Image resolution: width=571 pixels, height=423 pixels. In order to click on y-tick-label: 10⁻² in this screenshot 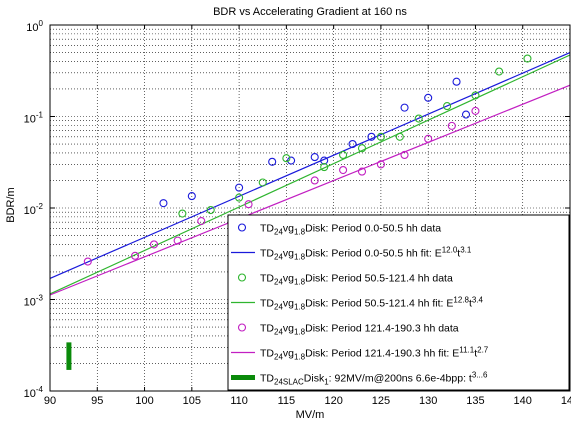, I will do `click(34, 209)`.